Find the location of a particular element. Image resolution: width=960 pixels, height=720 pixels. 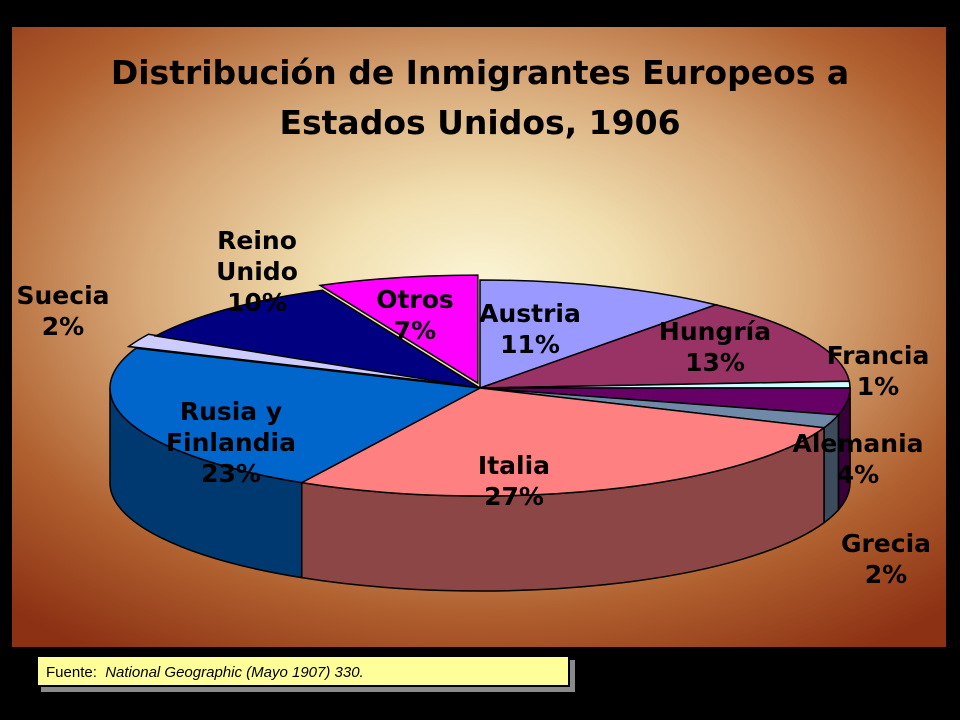

pie-label-line: Unido is located at coordinates (257, 271).